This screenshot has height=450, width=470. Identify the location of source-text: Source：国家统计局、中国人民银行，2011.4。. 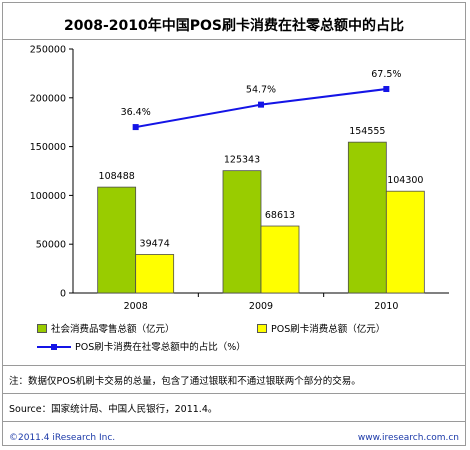
(113, 409).